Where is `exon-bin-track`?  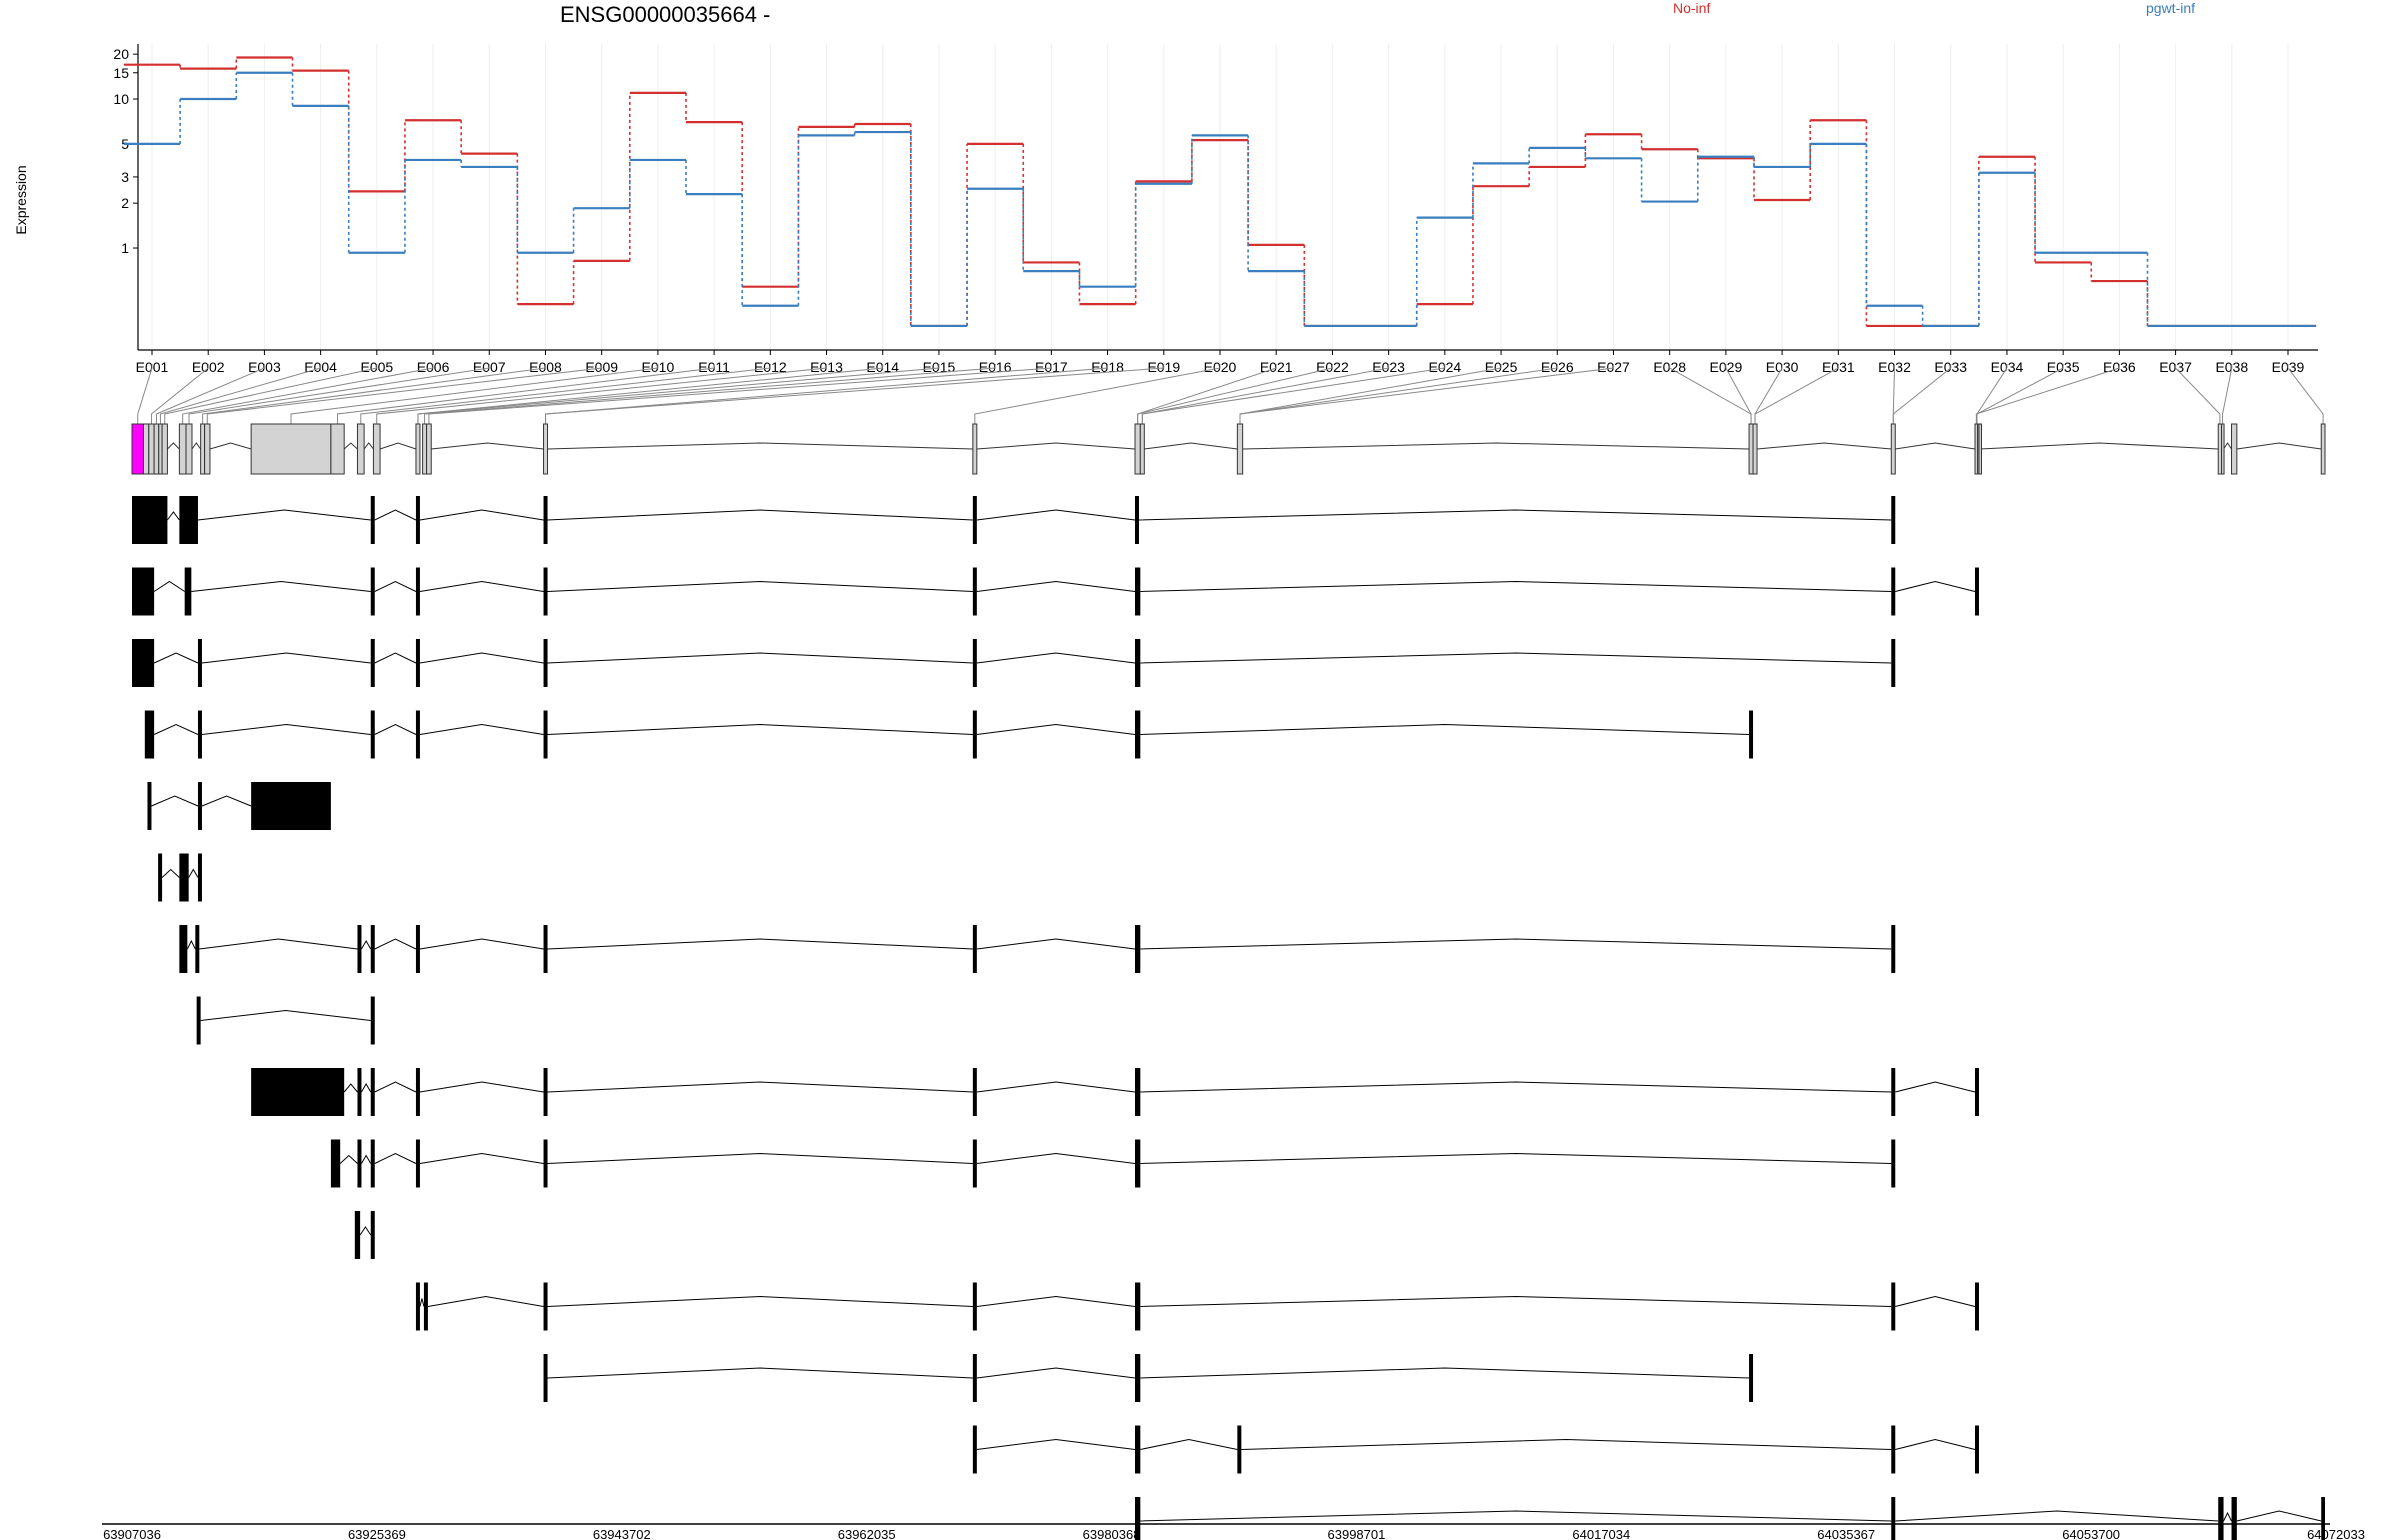
exon-bin-track is located at coordinates (1228, 449).